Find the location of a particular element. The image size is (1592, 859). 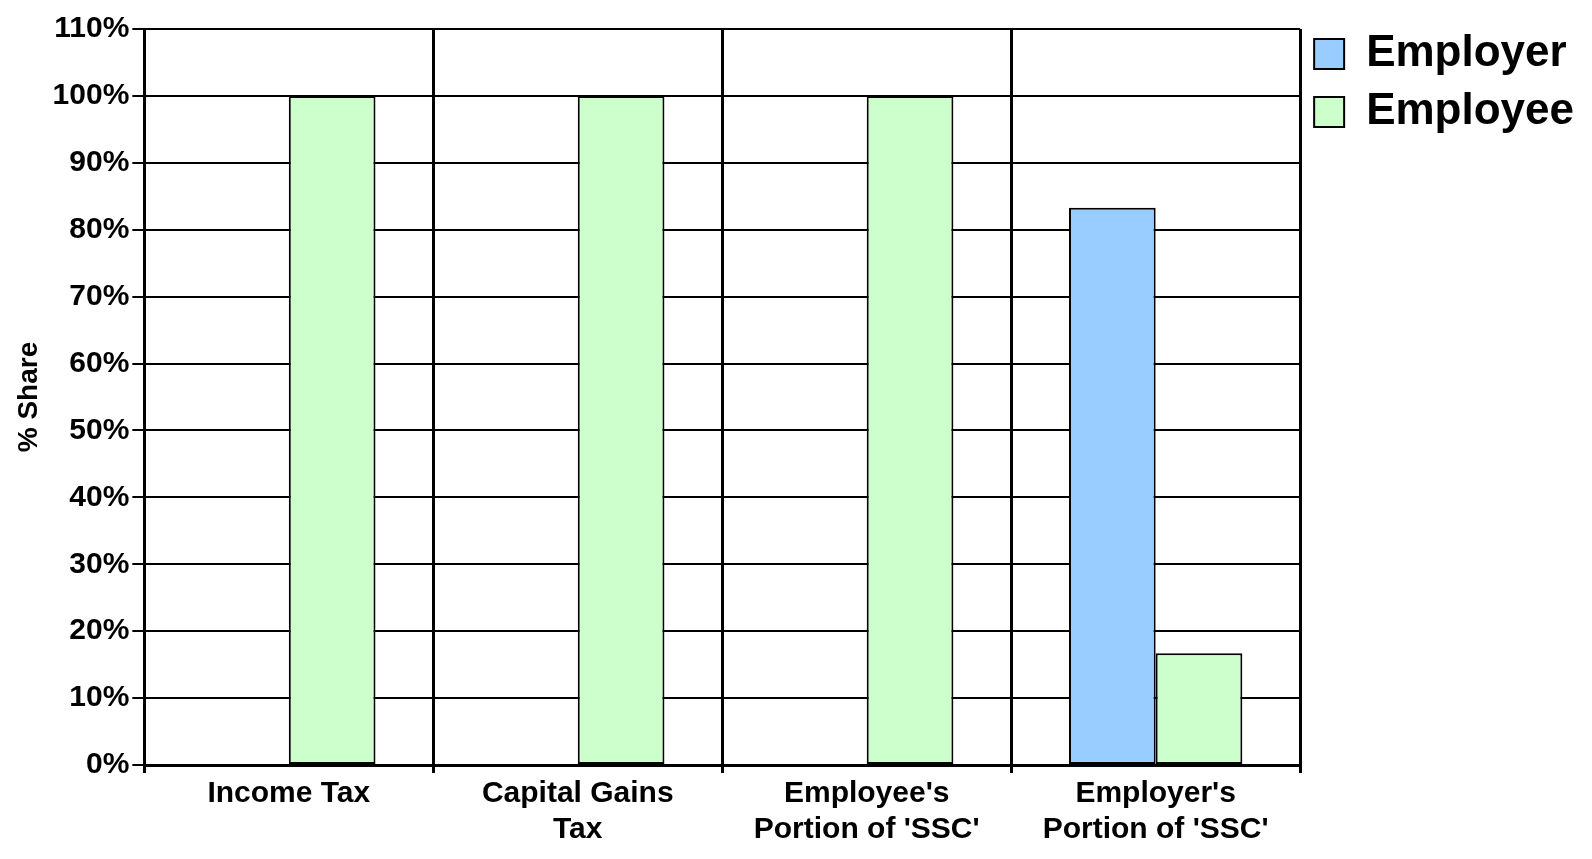

y-tick-label: 20% is located at coordinates (99, 629).